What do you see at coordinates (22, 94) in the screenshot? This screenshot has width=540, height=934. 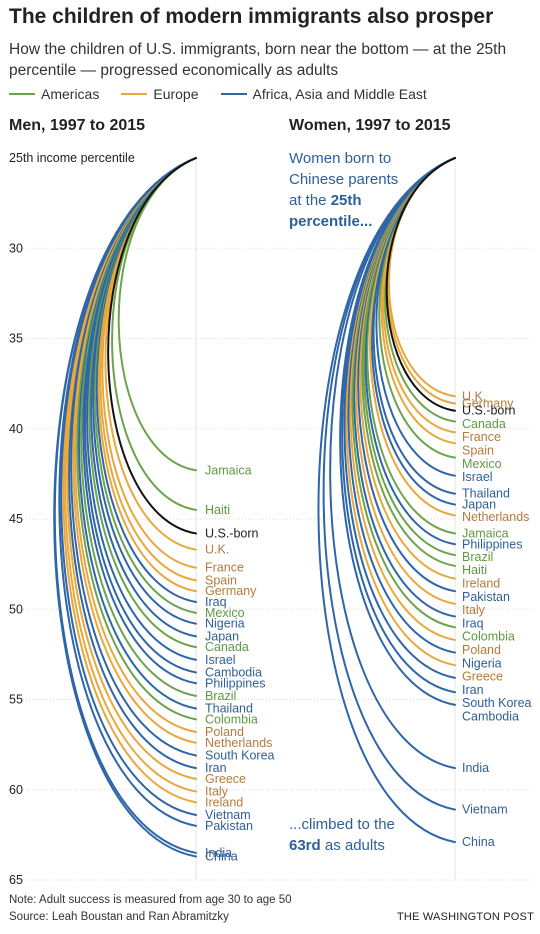 I see `legend-swatch-americas` at bounding box center [22, 94].